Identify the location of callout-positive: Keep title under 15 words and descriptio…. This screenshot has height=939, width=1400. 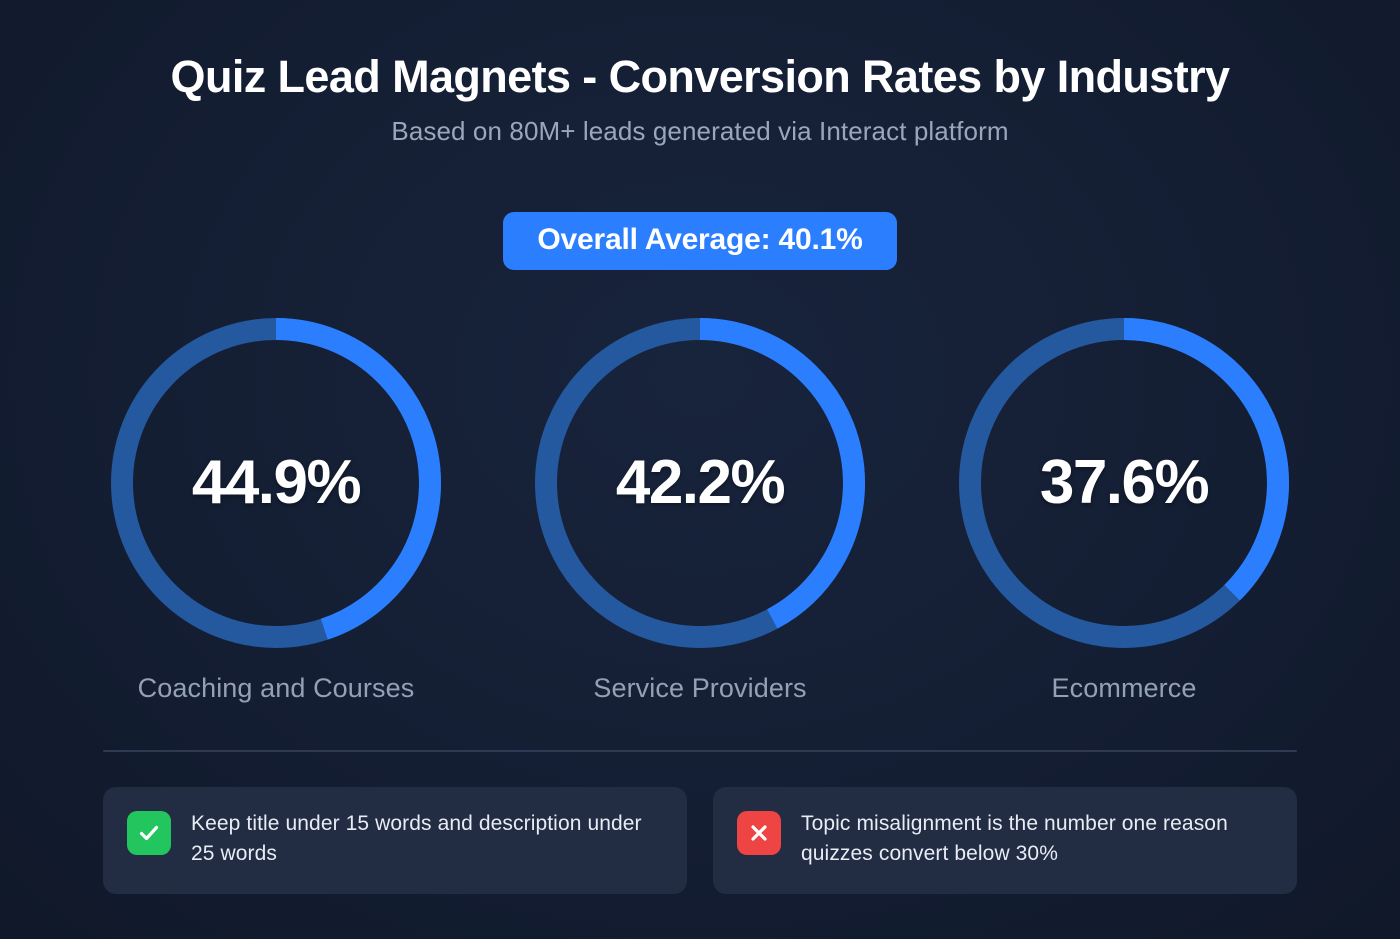
(395, 840).